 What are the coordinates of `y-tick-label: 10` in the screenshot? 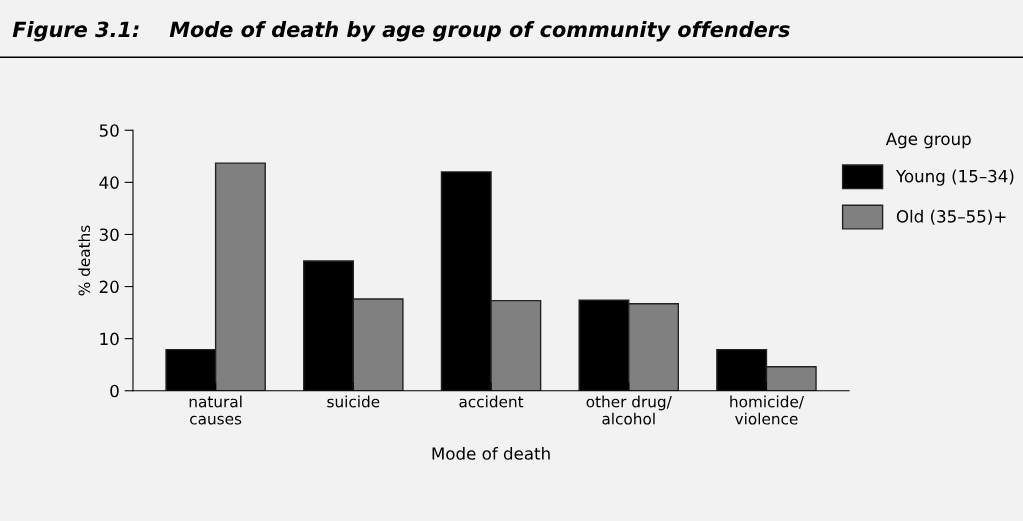 It's located at (109, 339).